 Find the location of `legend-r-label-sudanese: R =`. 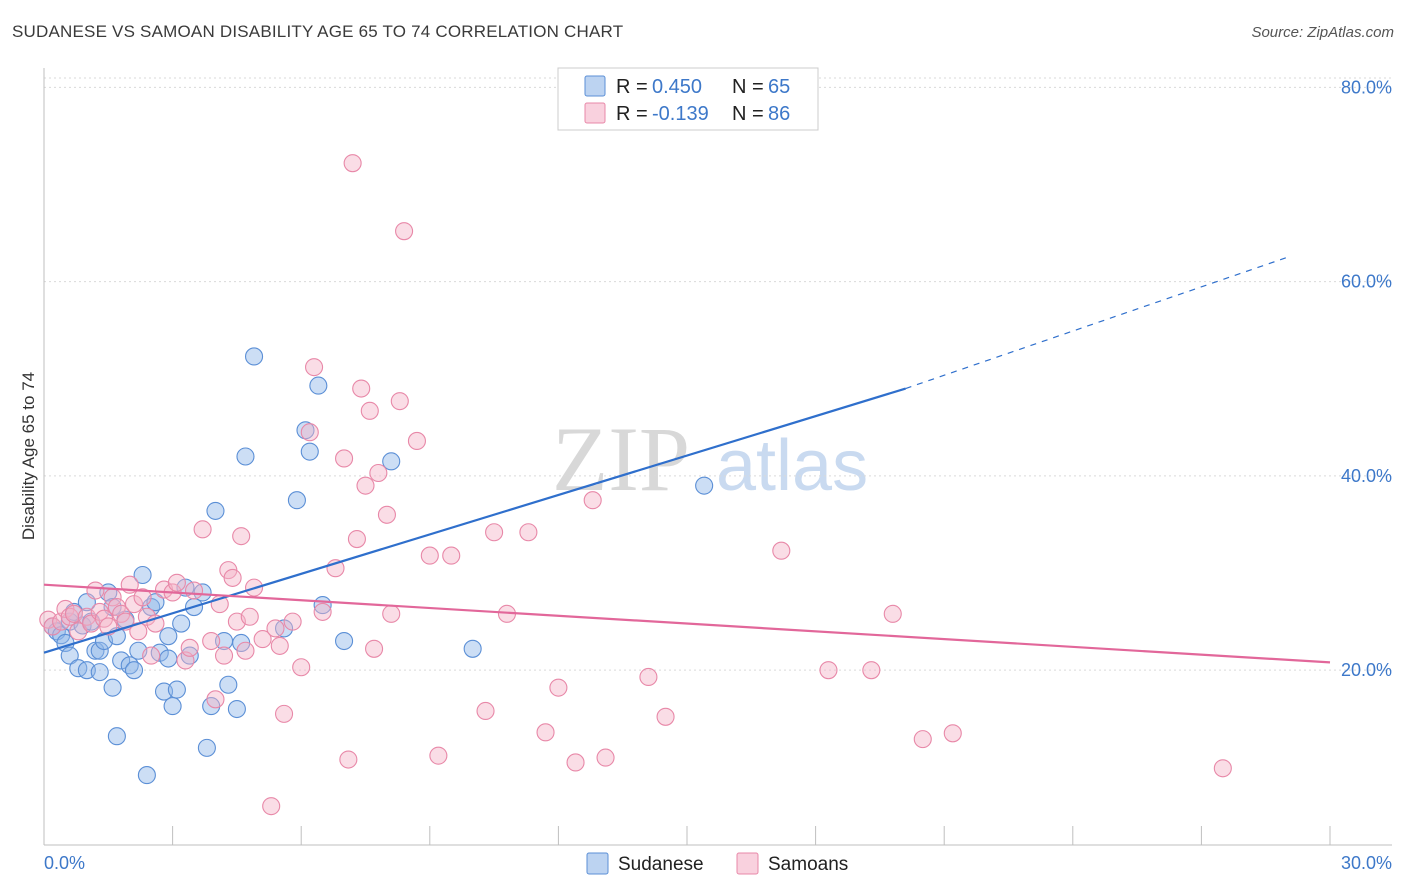

legend-r-label-sudanese: R = is located at coordinates (632, 87).